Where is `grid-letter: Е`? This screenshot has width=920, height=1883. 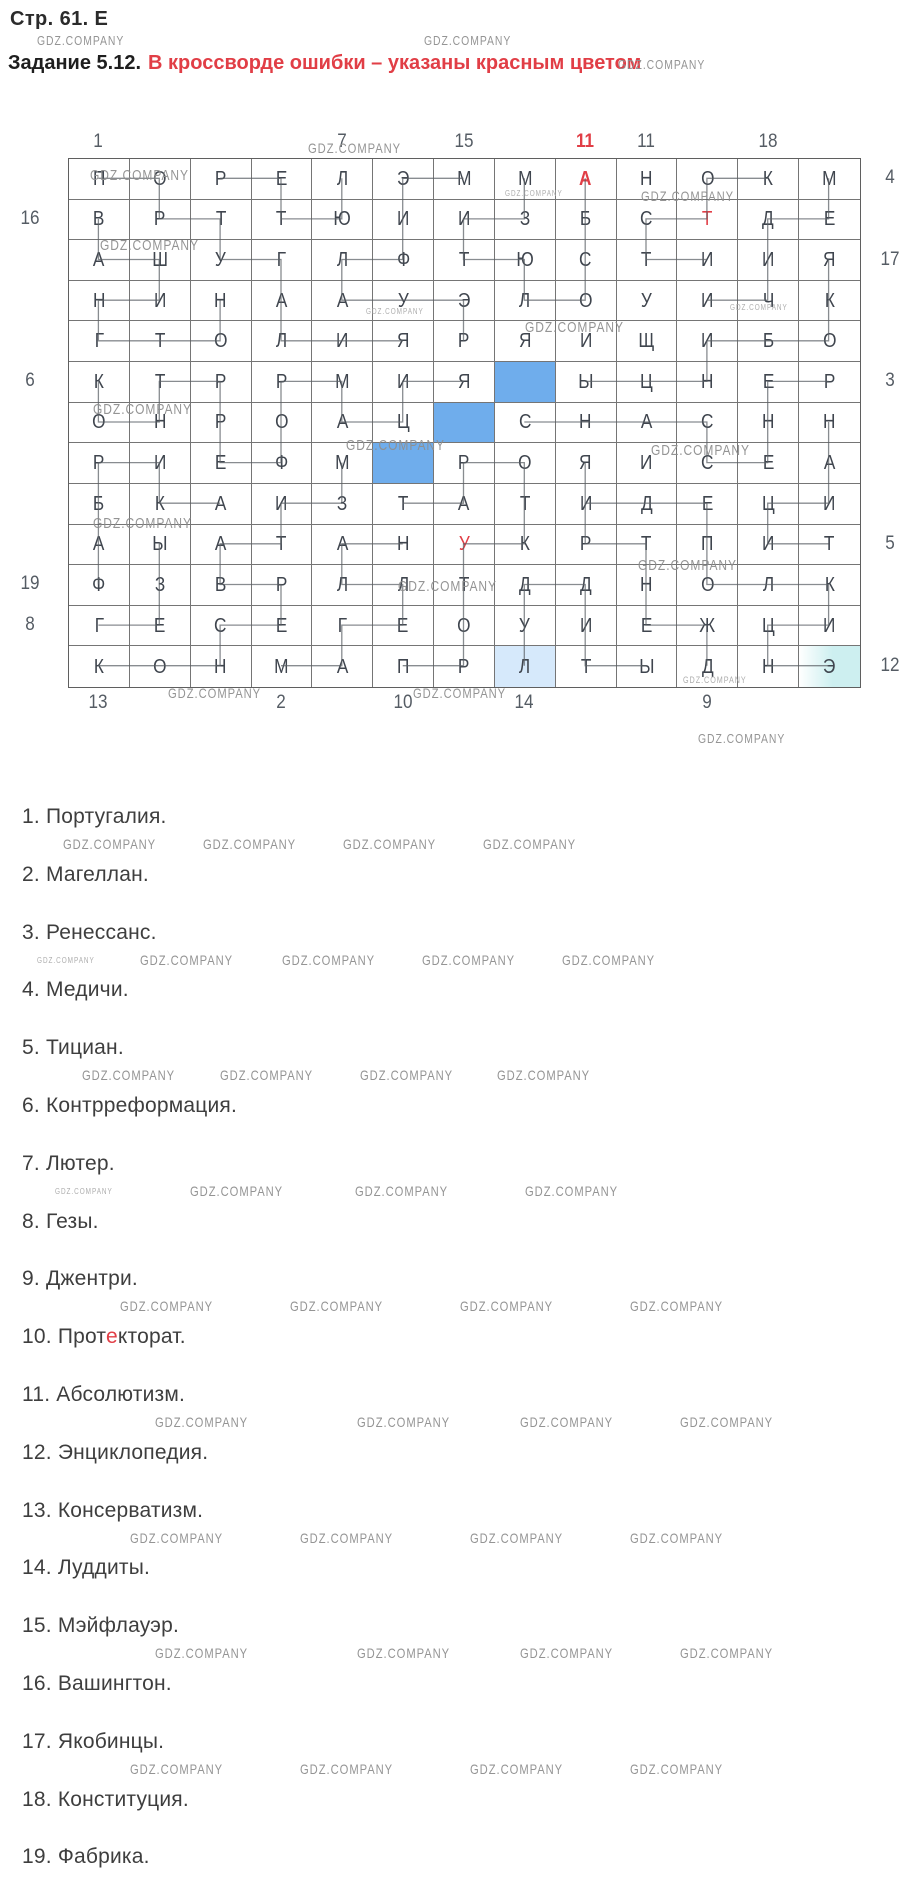 grid-letter: Е is located at coordinates (829, 219).